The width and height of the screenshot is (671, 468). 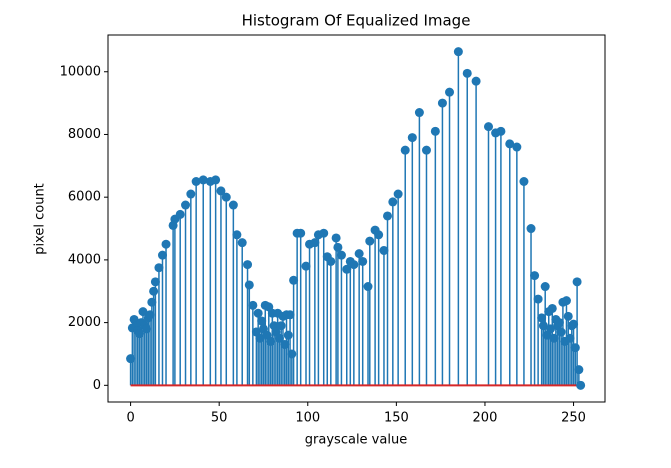 I want to click on y-tick-label: 4000, so click(x=84, y=259).